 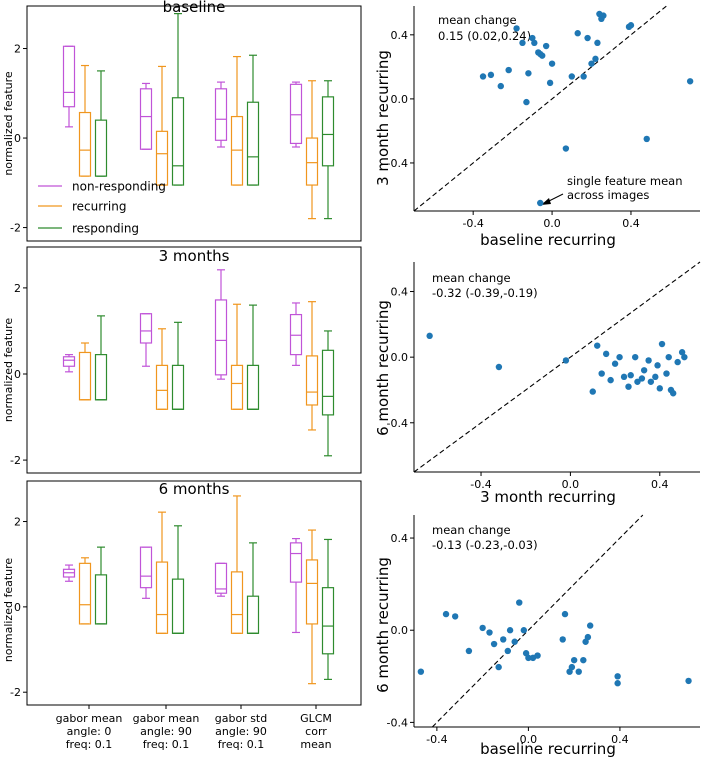 I want to click on annotation-value: -0.32 (-0.39,-0.19), so click(x=485, y=293).